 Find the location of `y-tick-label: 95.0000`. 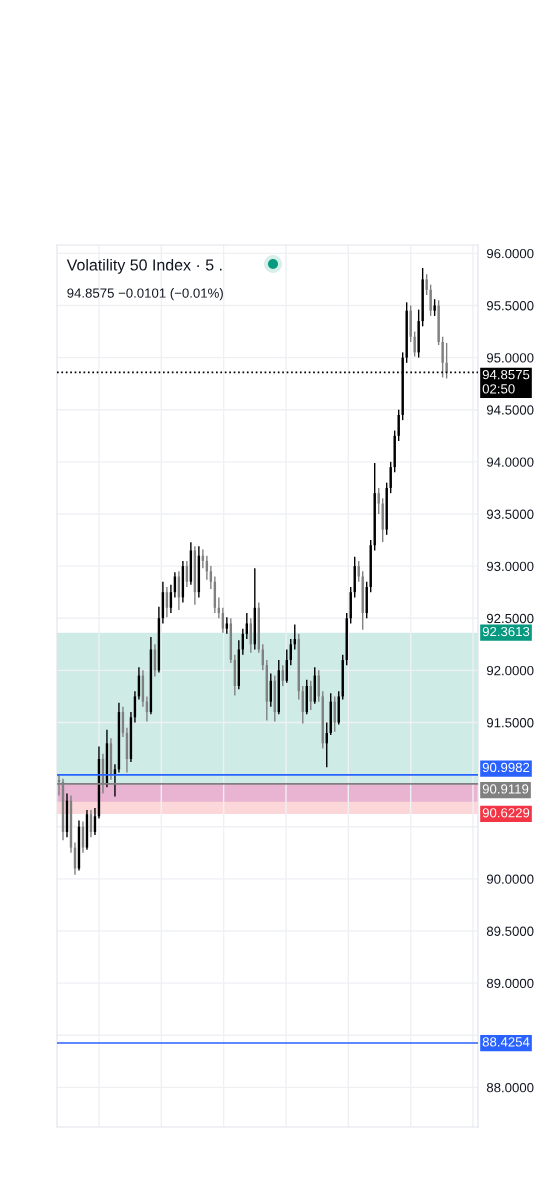

y-tick-label: 95.0000 is located at coordinates (510, 358).